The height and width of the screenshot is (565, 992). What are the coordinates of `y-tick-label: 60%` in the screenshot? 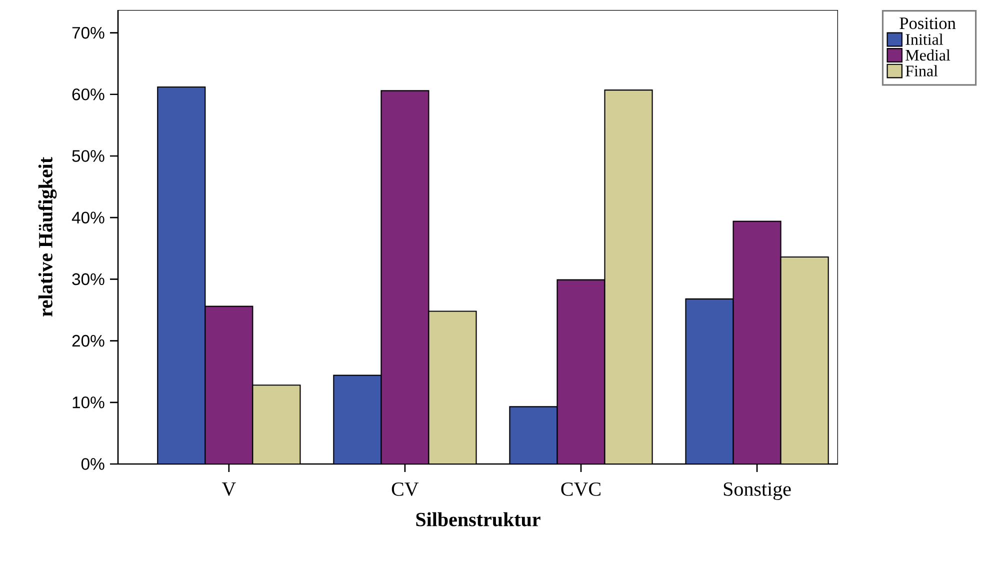 It's located at (88, 94).